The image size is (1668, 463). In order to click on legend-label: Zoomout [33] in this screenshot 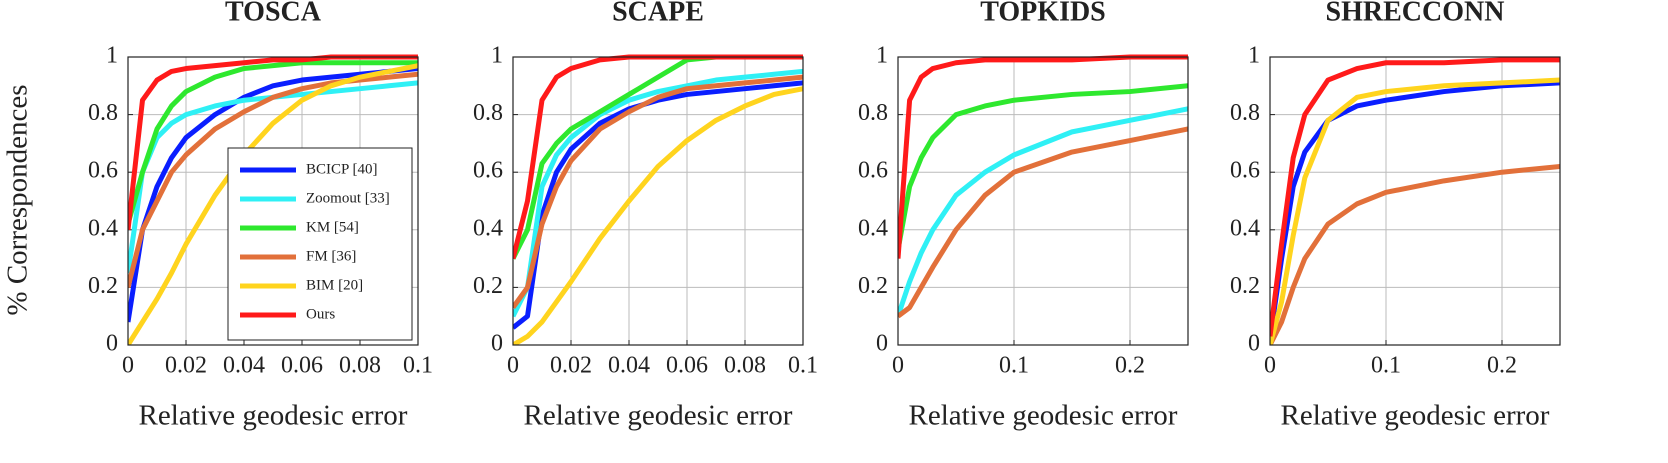, I will do `click(348, 198)`.